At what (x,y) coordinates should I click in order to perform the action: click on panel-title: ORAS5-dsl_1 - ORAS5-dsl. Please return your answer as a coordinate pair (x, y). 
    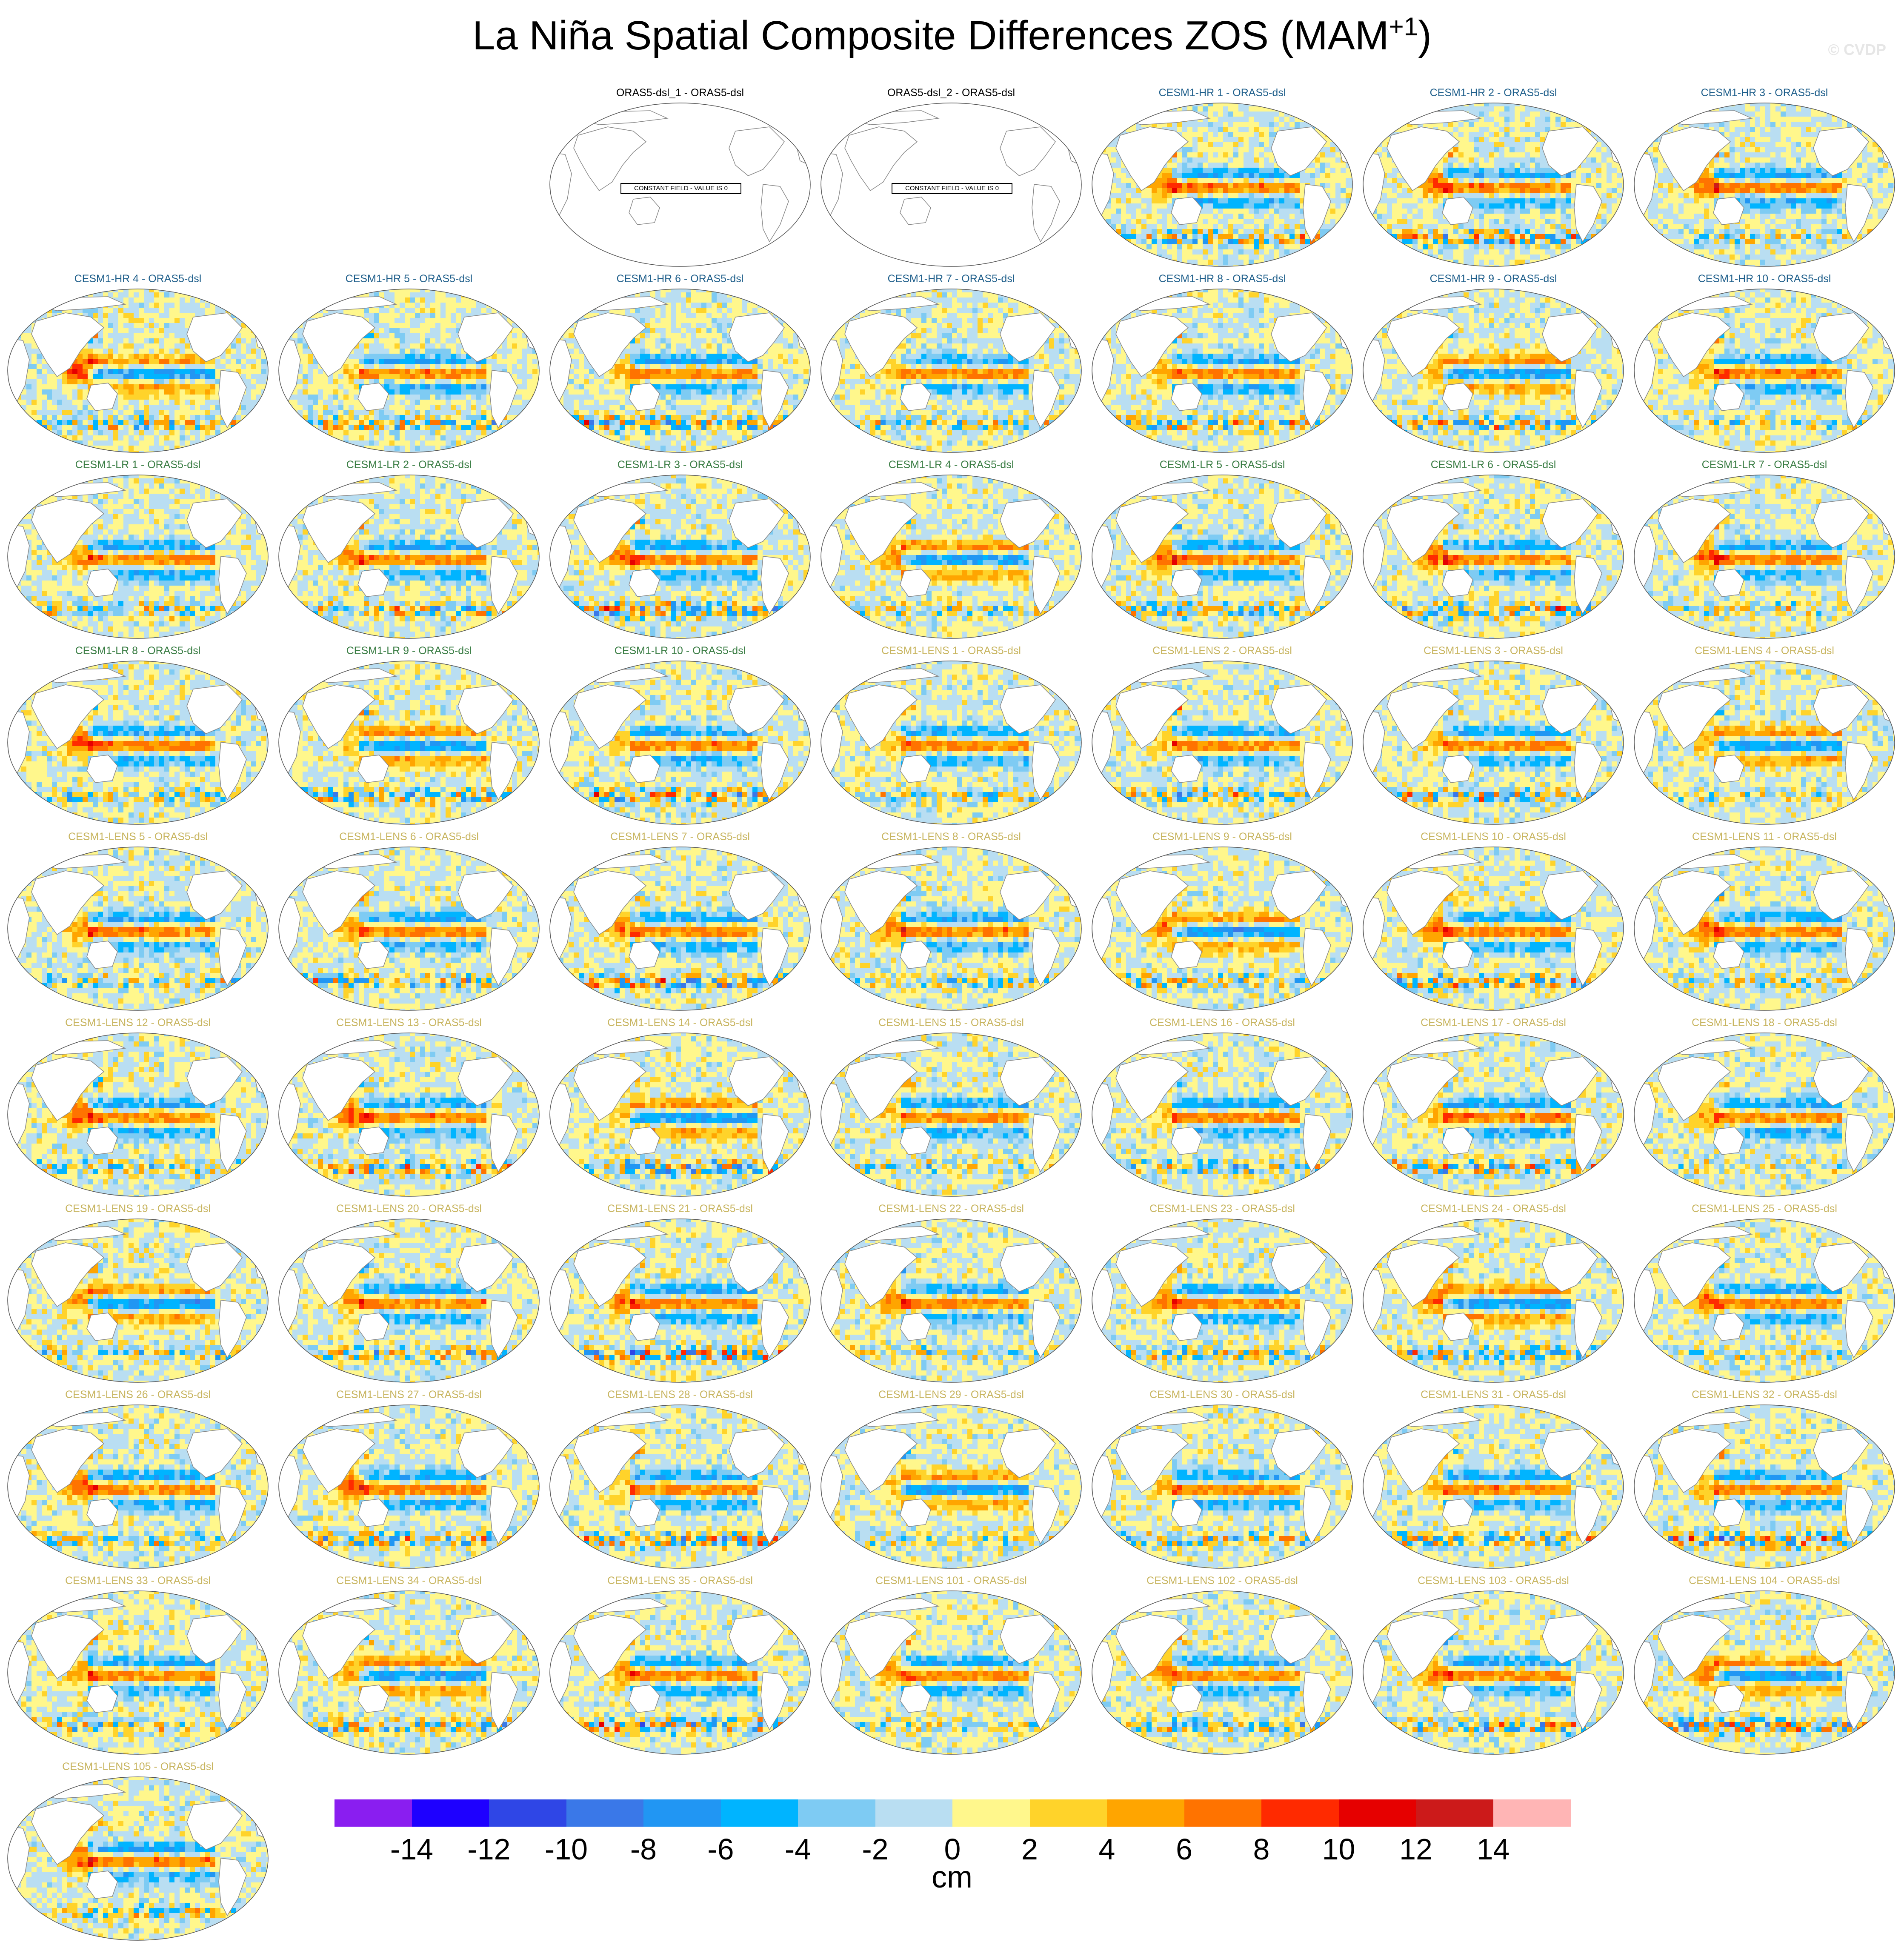
    Looking at the image, I should click on (680, 93).